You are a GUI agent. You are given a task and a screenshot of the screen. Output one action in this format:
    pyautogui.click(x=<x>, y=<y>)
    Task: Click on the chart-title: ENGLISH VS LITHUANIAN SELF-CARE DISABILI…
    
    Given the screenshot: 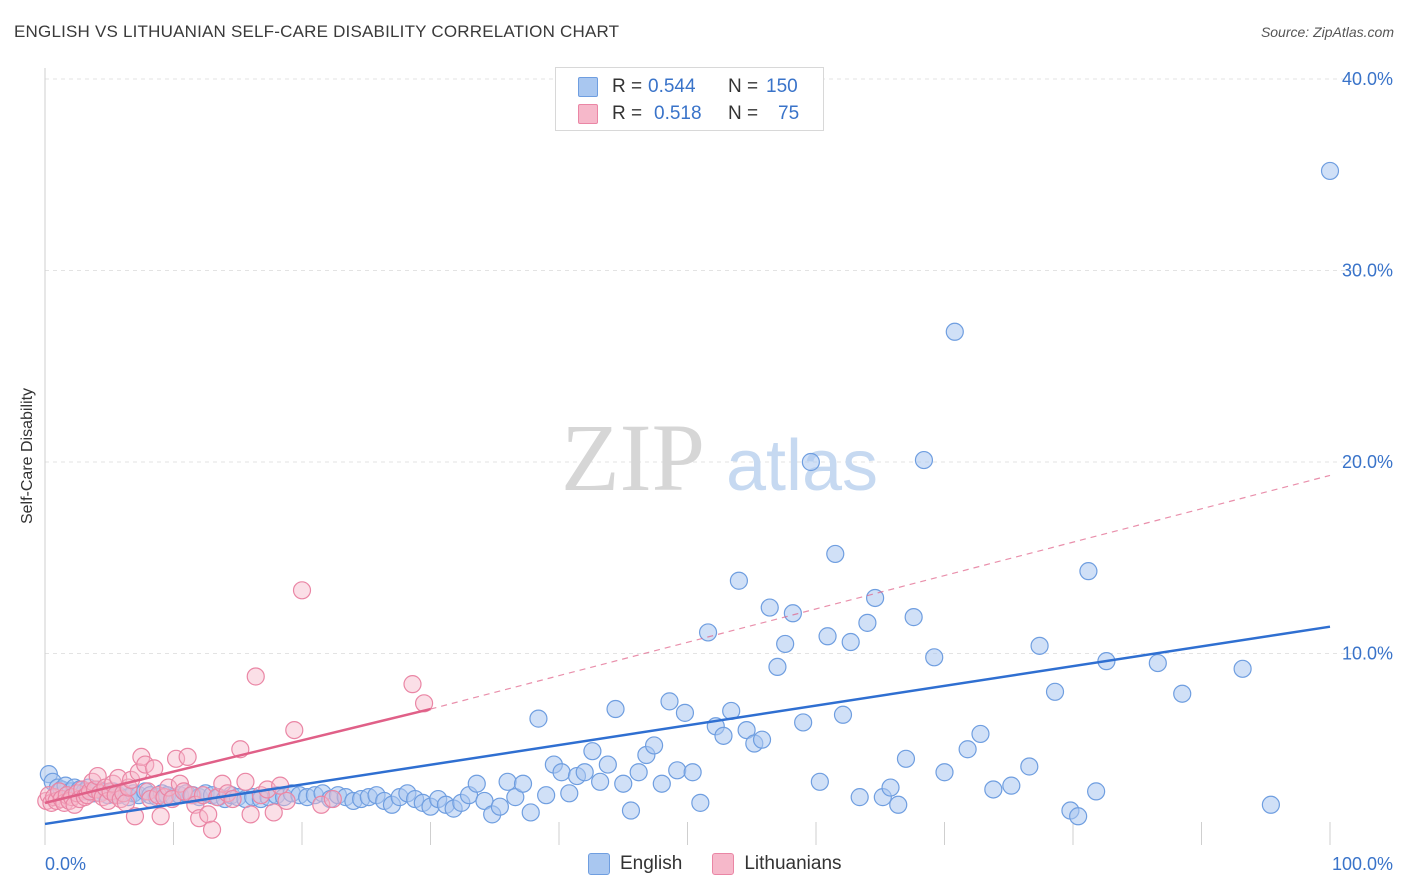 What is the action you would take?
    pyautogui.click(x=317, y=31)
    